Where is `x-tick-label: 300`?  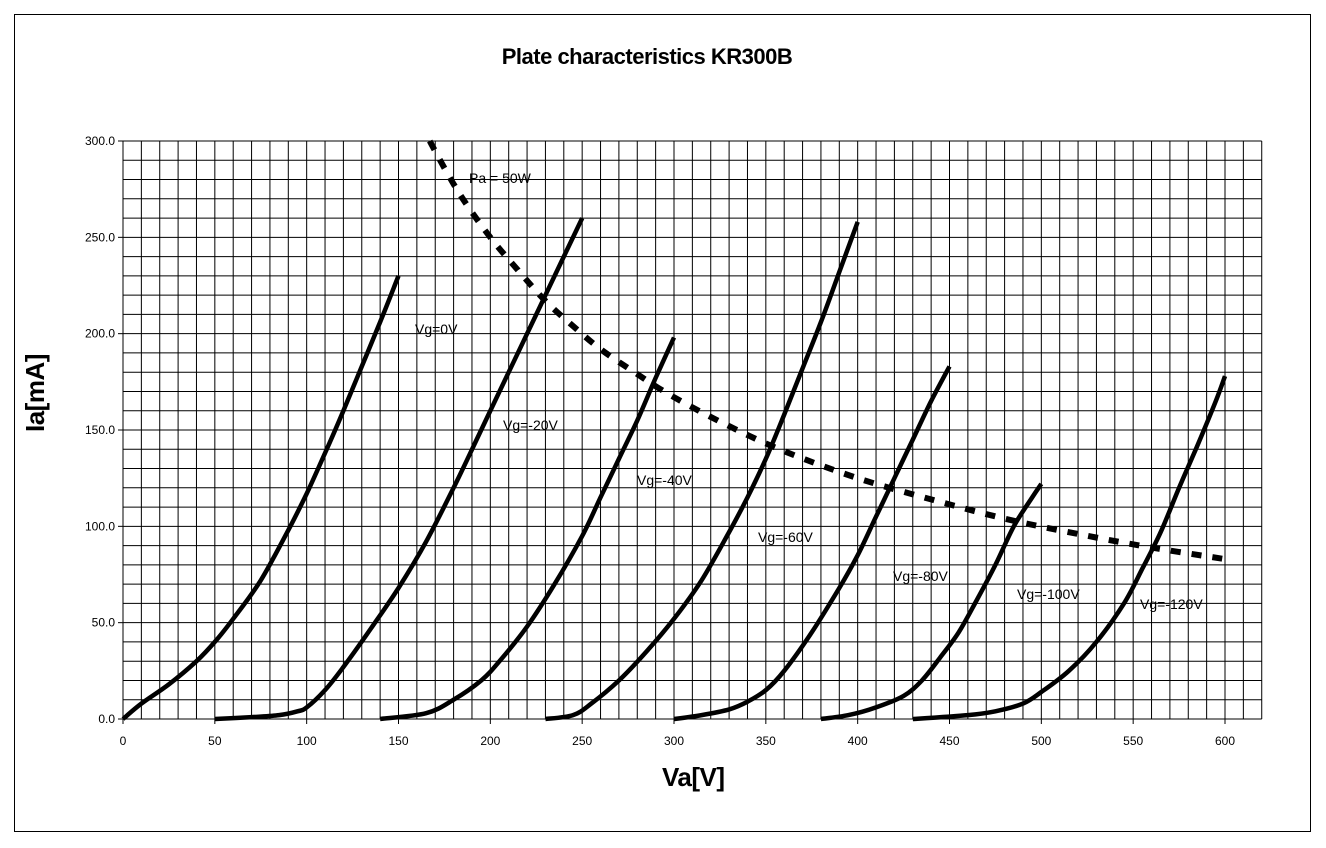 x-tick-label: 300 is located at coordinates (674, 741).